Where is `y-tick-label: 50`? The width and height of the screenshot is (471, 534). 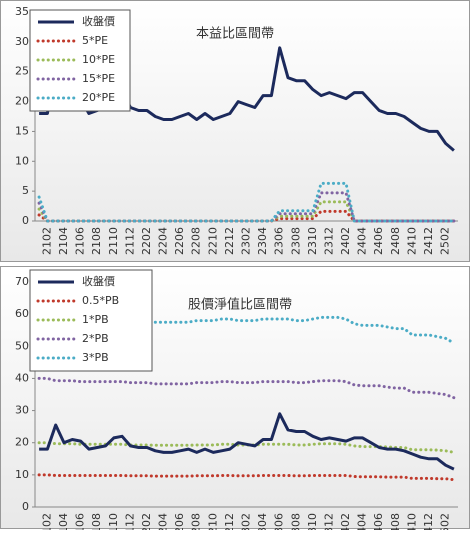 y-tick-label: 50 is located at coordinates (22, 345).